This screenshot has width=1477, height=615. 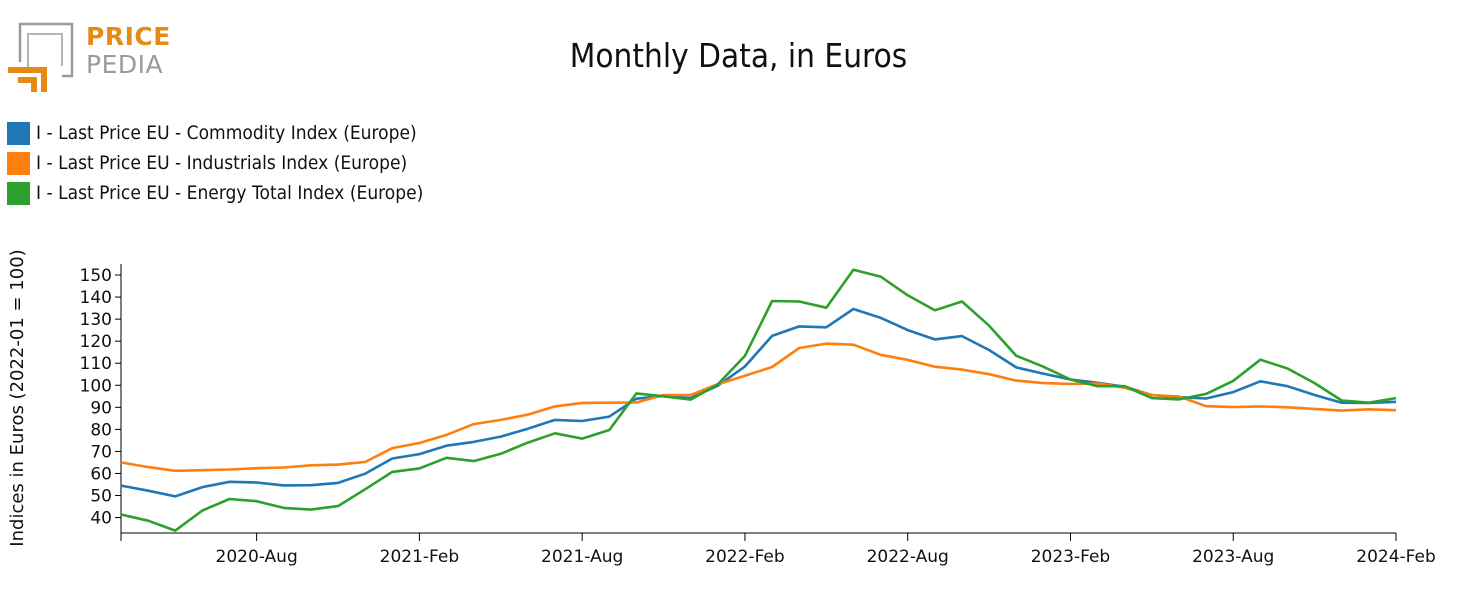 What do you see at coordinates (738, 55) in the screenshot?
I see `chart-title: Monthly Data, in Euros` at bounding box center [738, 55].